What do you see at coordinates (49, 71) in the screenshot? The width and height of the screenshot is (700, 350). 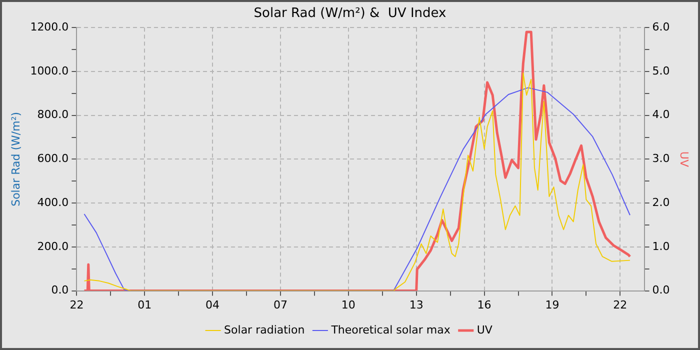 I see `y-tick-label: 1000.0` at bounding box center [49, 71].